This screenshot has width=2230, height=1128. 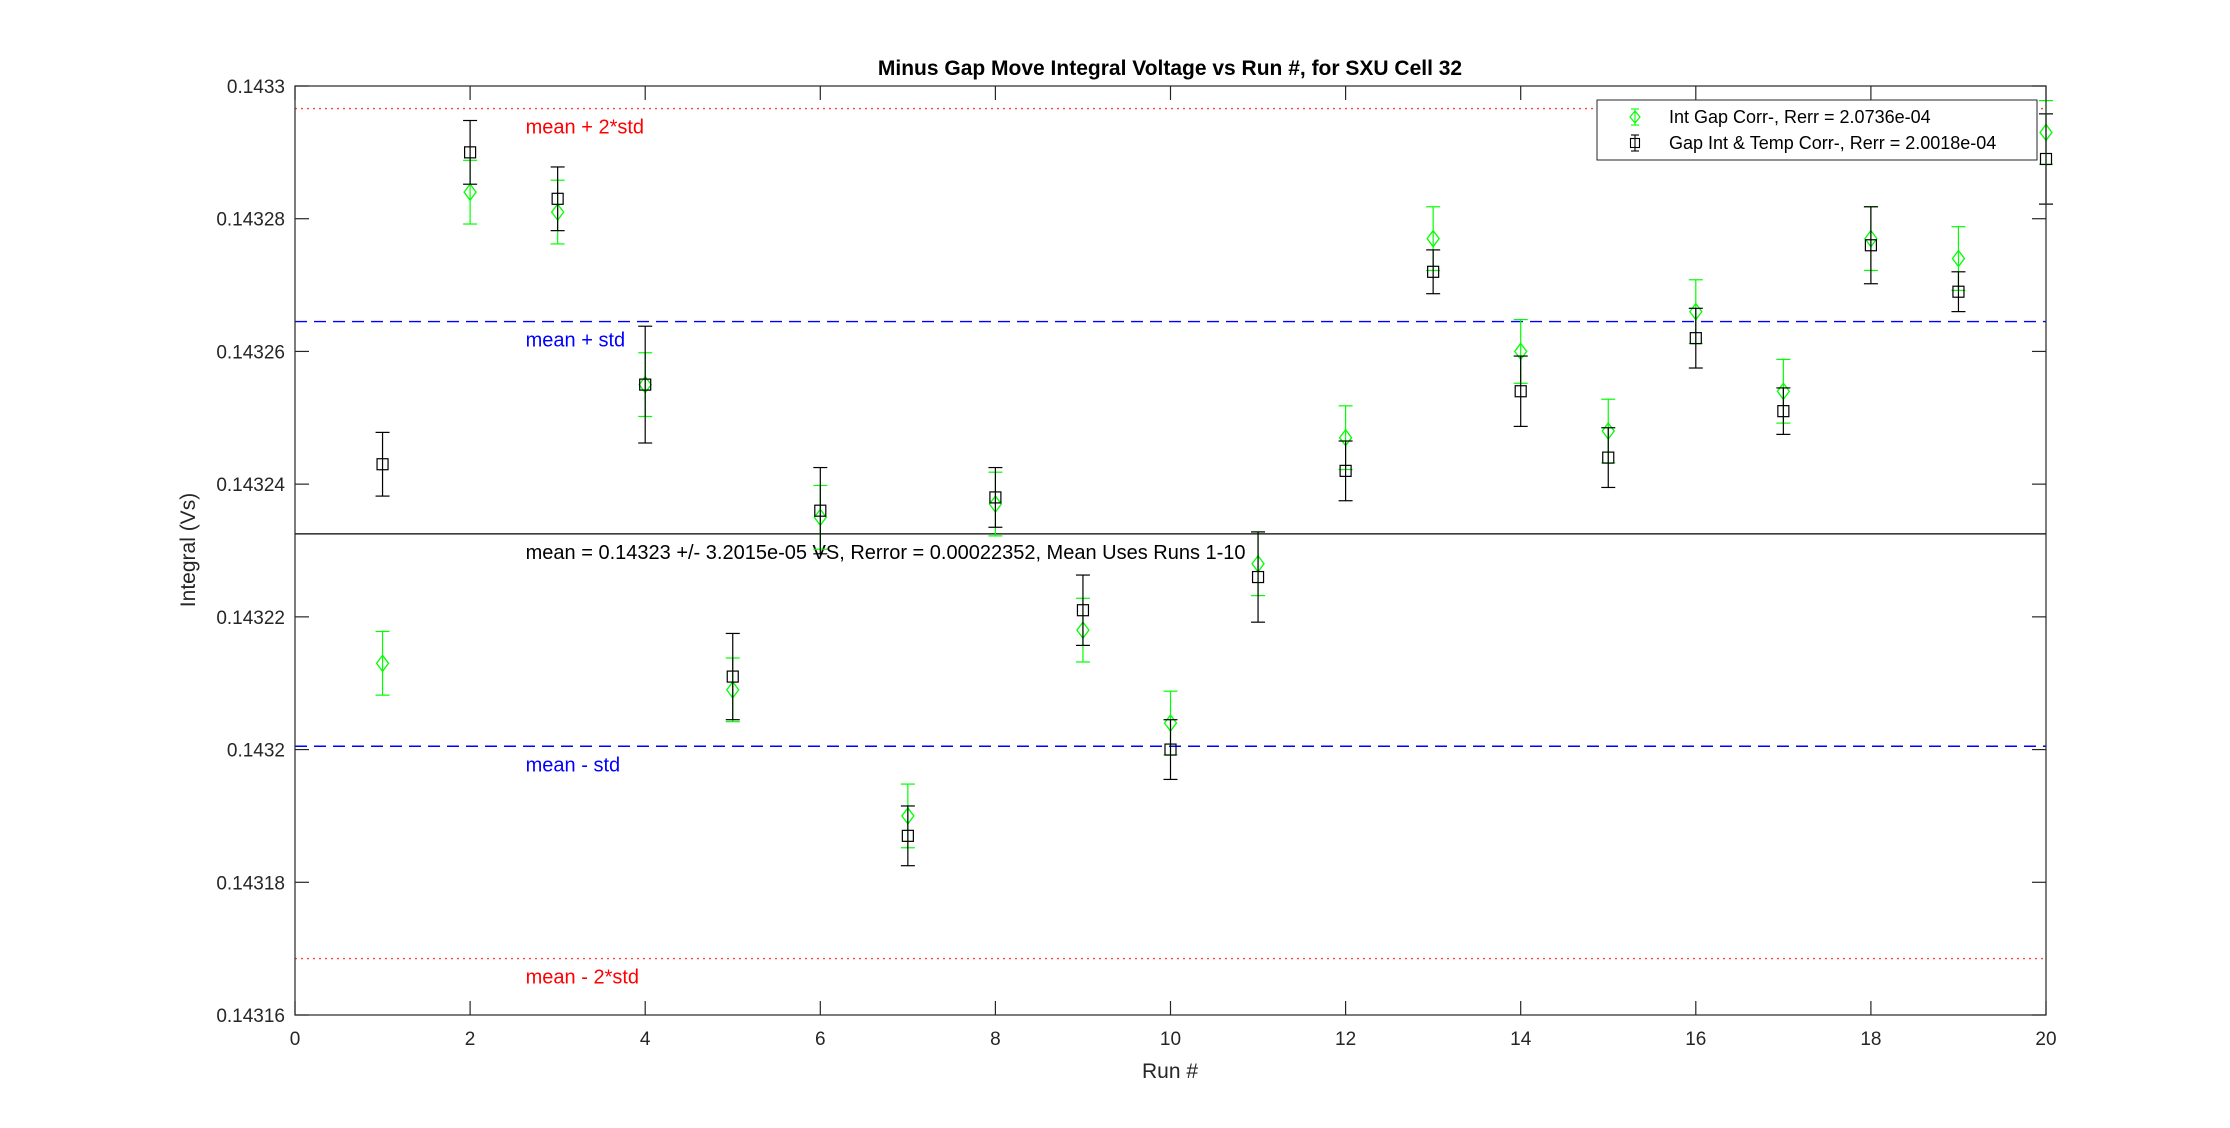 I want to click on x-tick-label: 4, so click(x=645, y=1039).